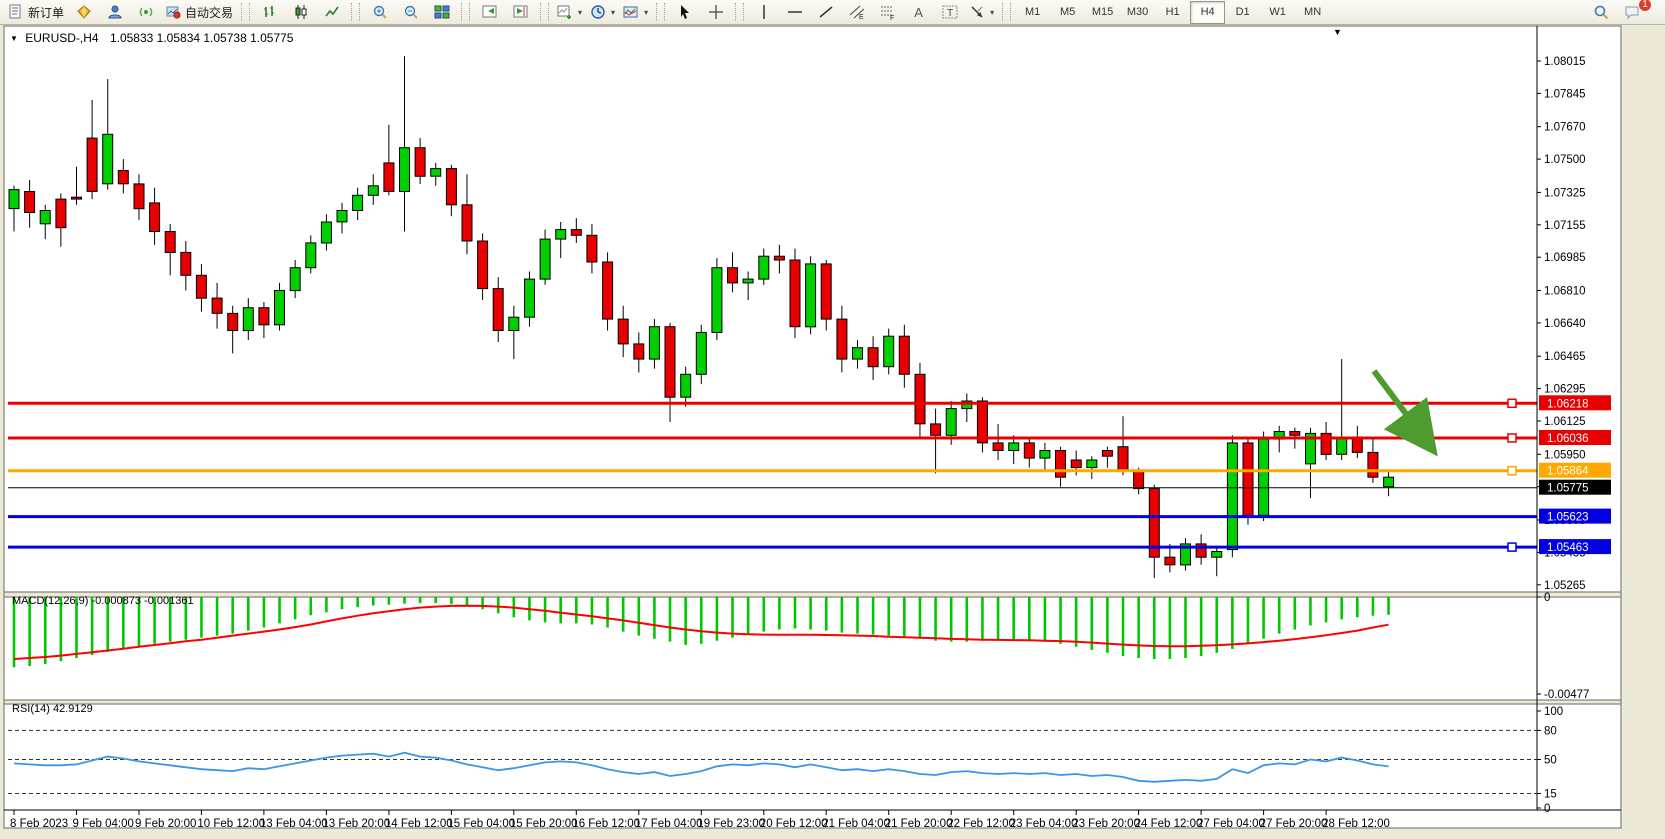 This screenshot has height=839, width=1665. I want to click on hline-handle-support-lower, so click(1512, 547).